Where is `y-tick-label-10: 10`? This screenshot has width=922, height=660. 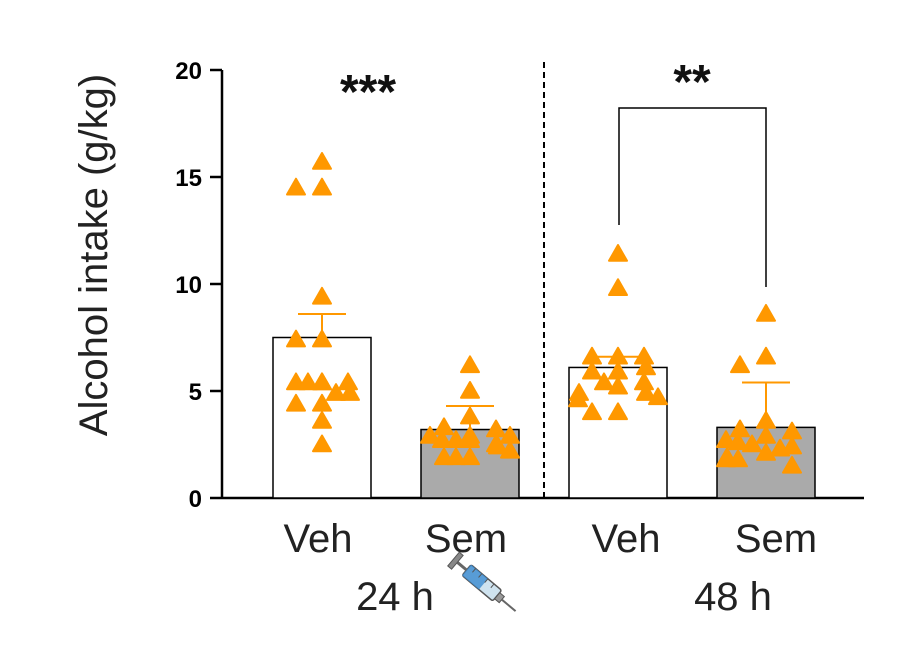
y-tick-label-10: 10 is located at coordinates (188, 285).